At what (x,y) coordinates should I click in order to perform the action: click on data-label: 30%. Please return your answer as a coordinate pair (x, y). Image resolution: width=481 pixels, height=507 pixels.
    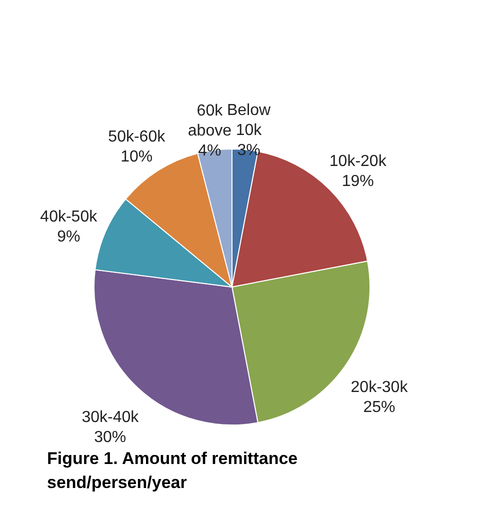
    Looking at the image, I should click on (110, 437).